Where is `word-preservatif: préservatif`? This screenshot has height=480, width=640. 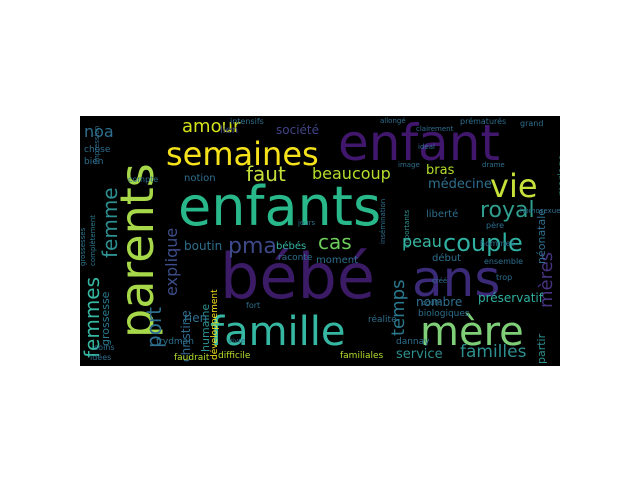 word-preservatif: préservatif is located at coordinates (510, 298).